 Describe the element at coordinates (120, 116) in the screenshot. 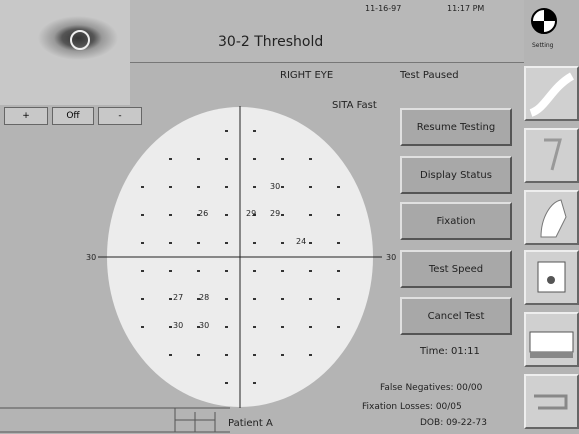

I see `camera-button: -` at that location.